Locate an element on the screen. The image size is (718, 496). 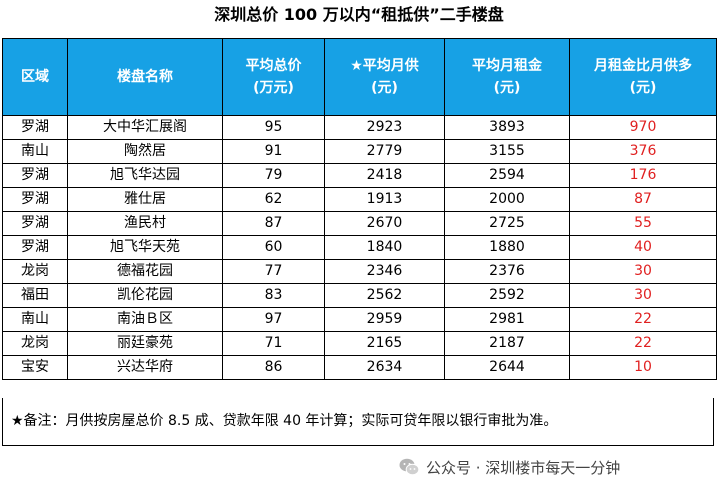
header-district: 区域 is located at coordinates (35, 77).